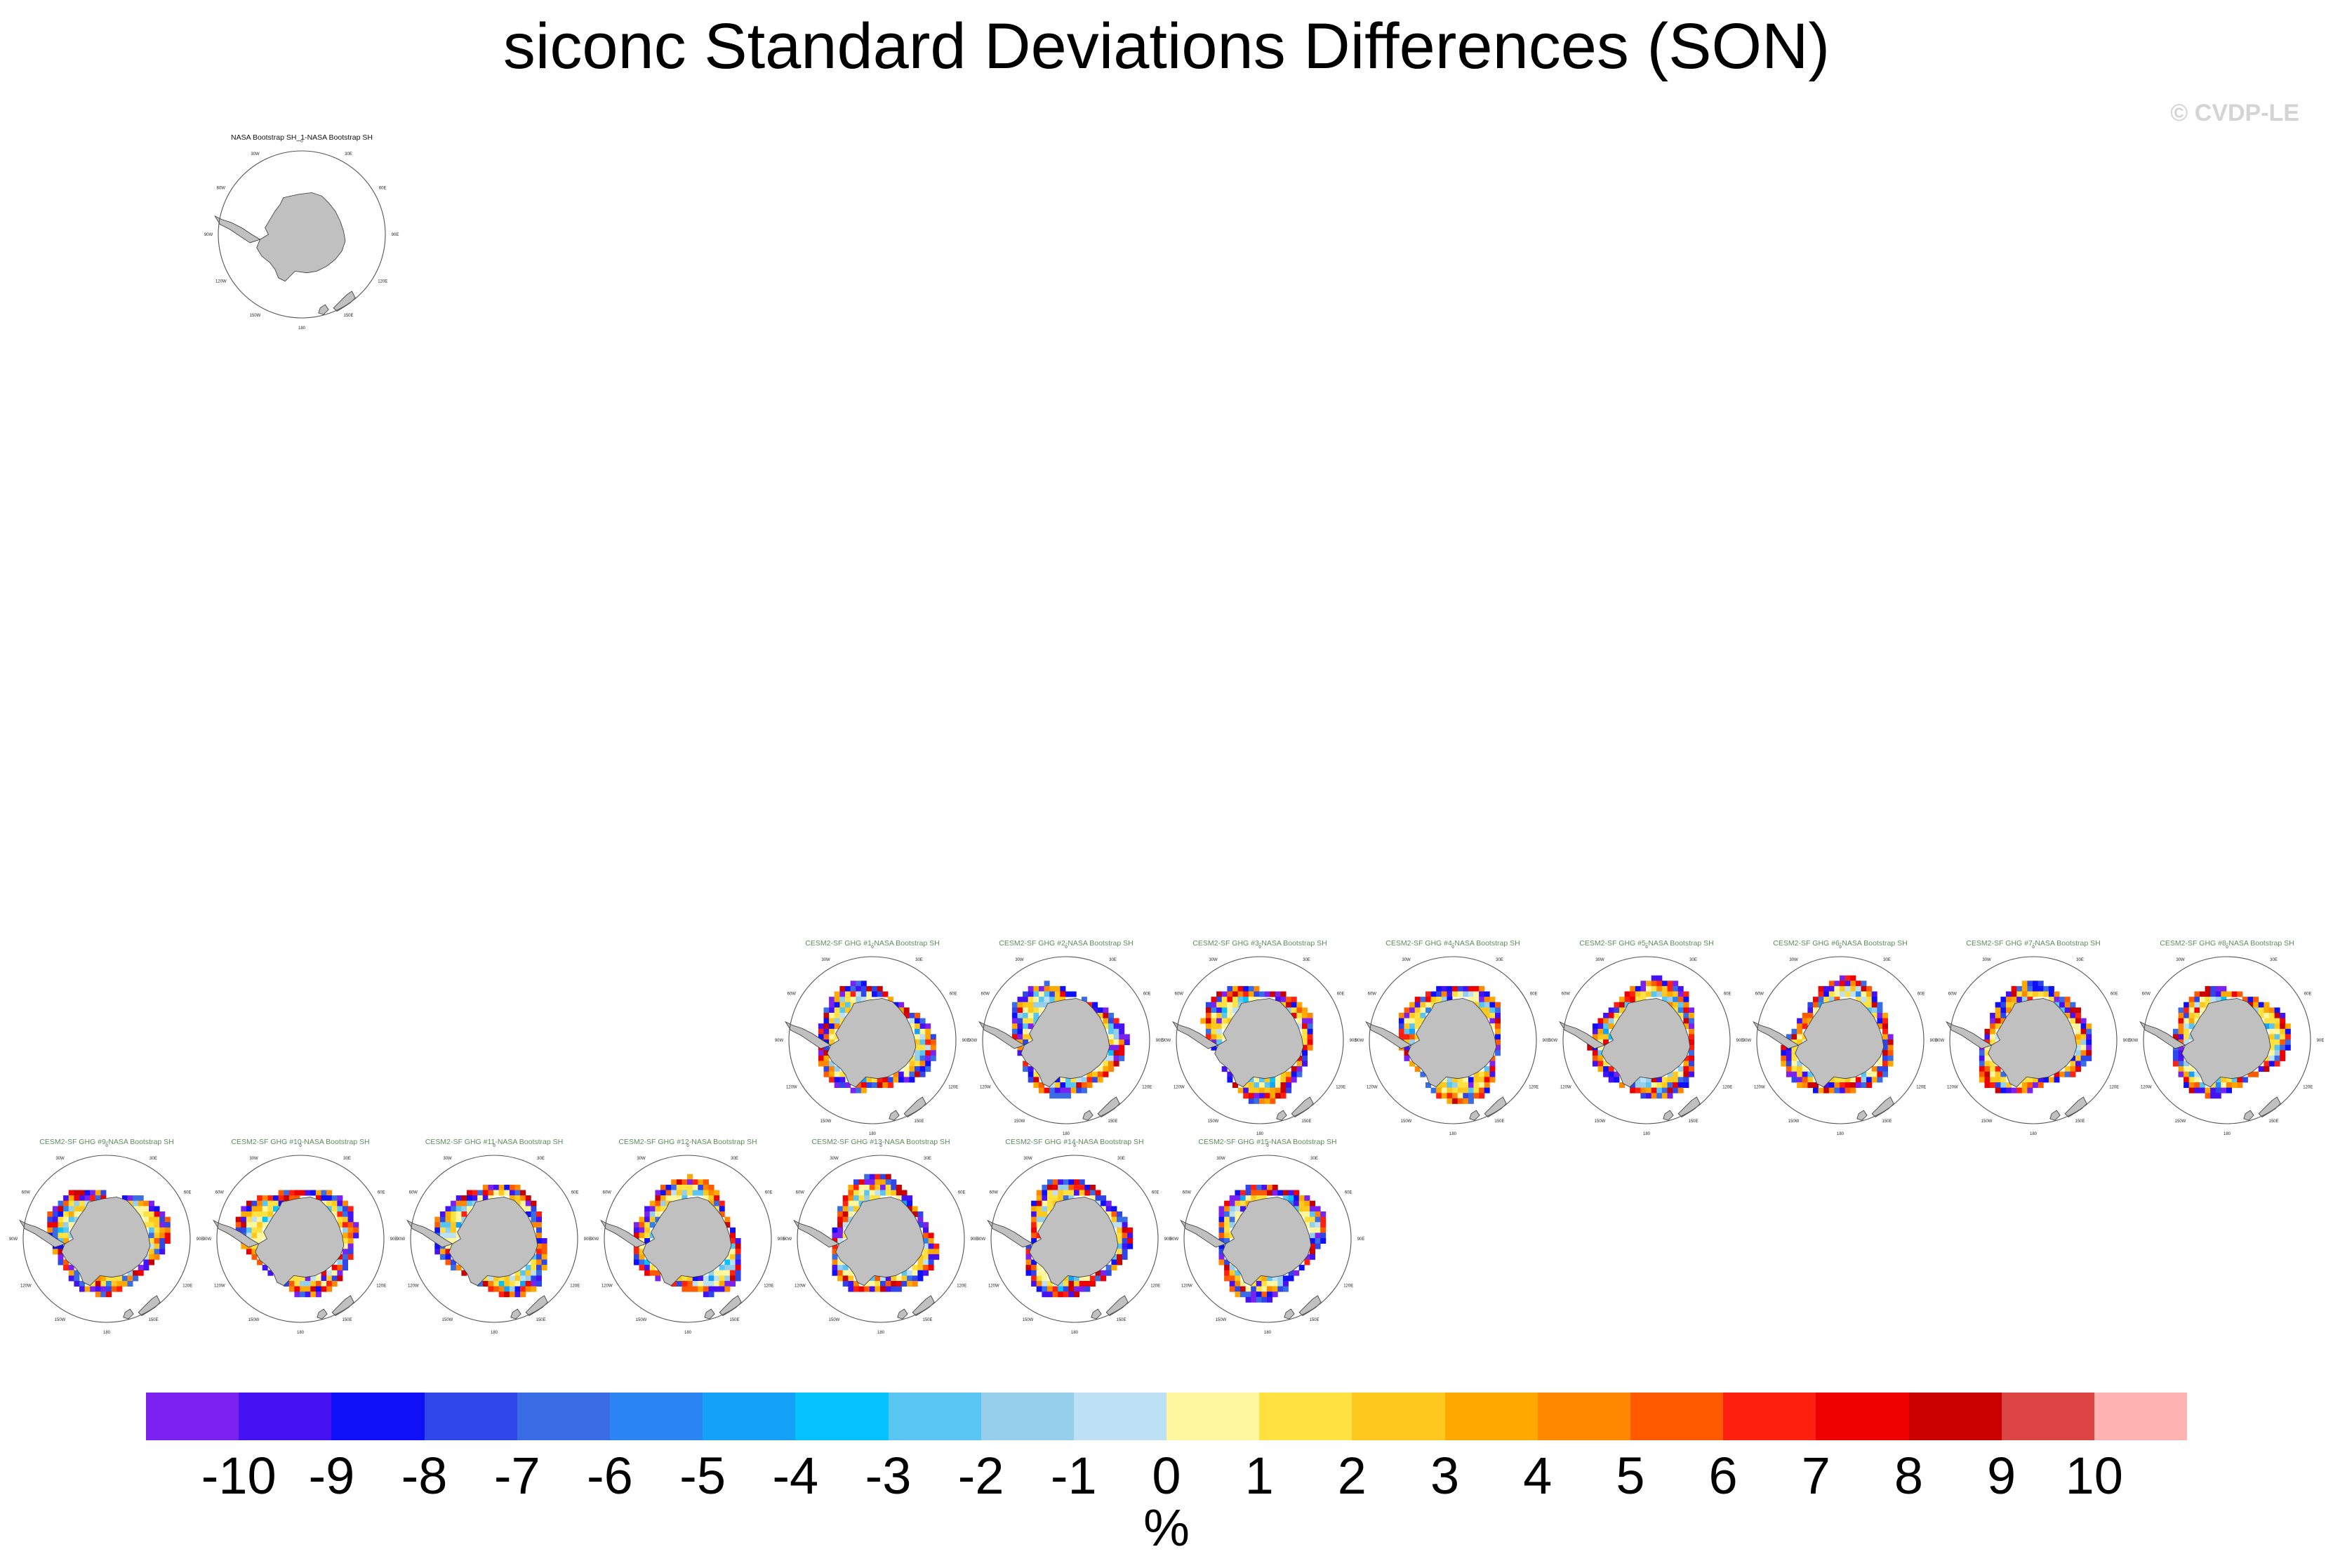 The width and height of the screenshot is (2333, 1568). I want to click on colorbar-swatch, so click(1955, 1416).